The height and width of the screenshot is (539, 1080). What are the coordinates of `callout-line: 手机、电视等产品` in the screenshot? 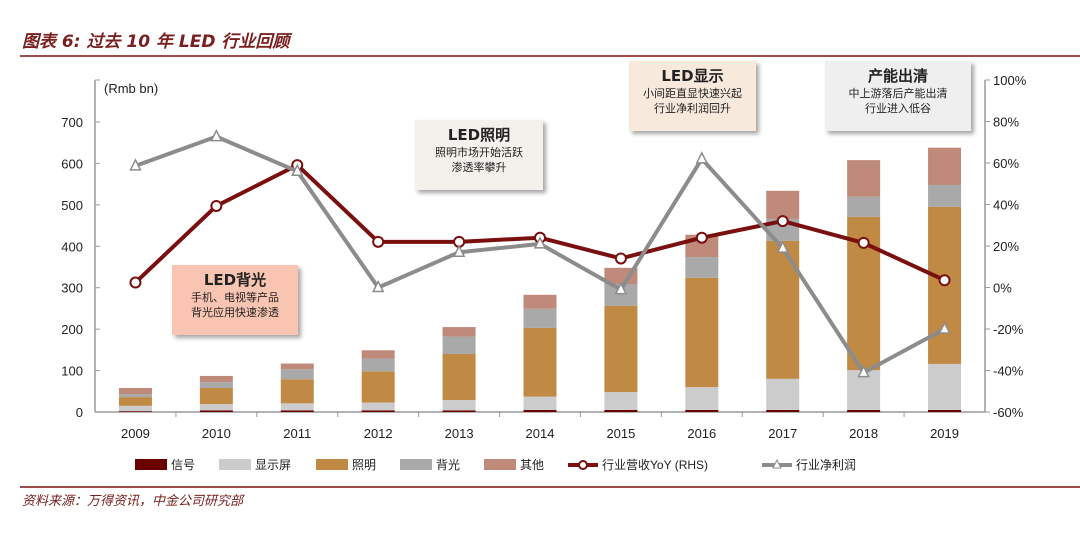 It's located at (235, 297).